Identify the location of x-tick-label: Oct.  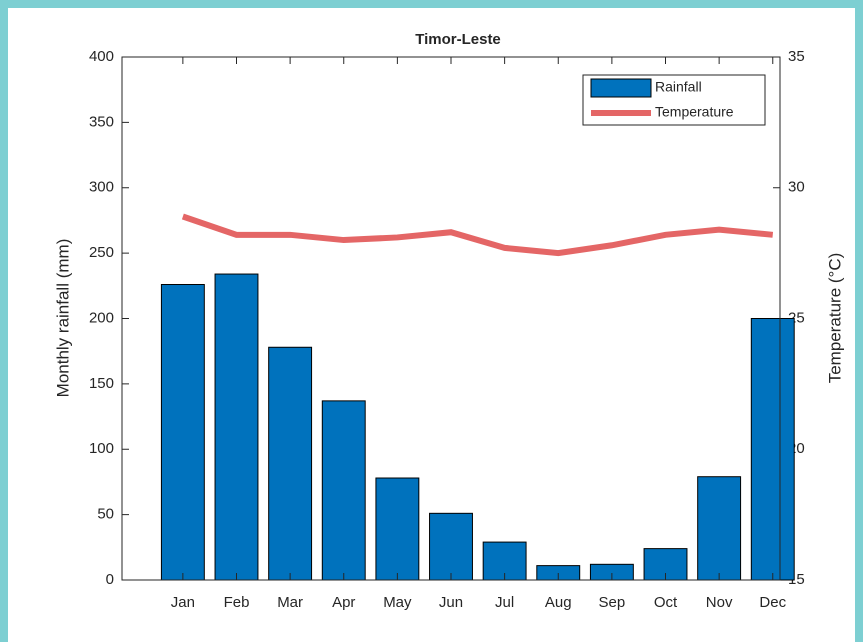
(666, 602).